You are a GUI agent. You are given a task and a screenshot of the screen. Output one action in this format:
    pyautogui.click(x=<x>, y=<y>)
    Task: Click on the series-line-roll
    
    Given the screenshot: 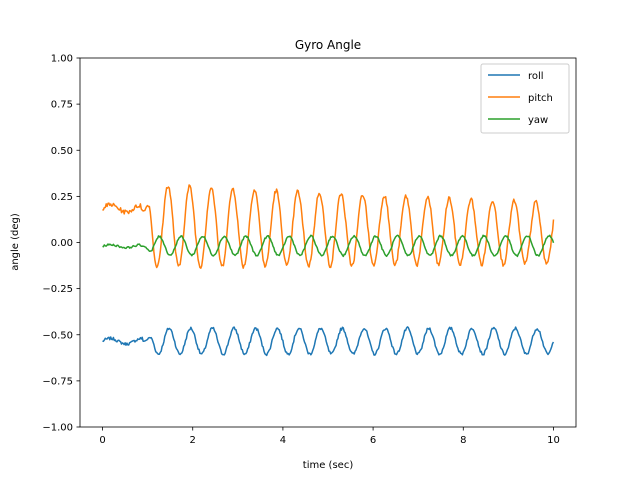 What is the action you would take?
    pyautogui.click(x=328, y=341)
    